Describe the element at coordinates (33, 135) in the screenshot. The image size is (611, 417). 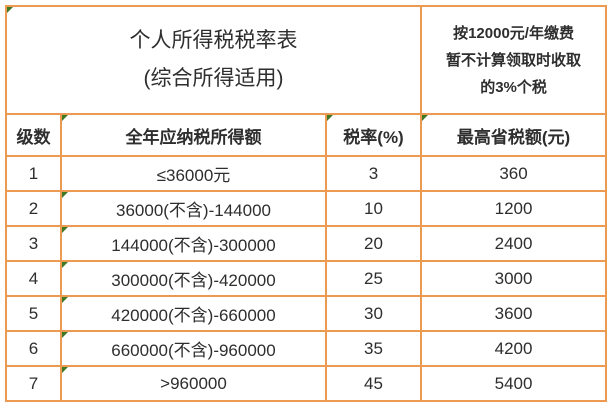
I see `column-header-level: 级数` at that location.